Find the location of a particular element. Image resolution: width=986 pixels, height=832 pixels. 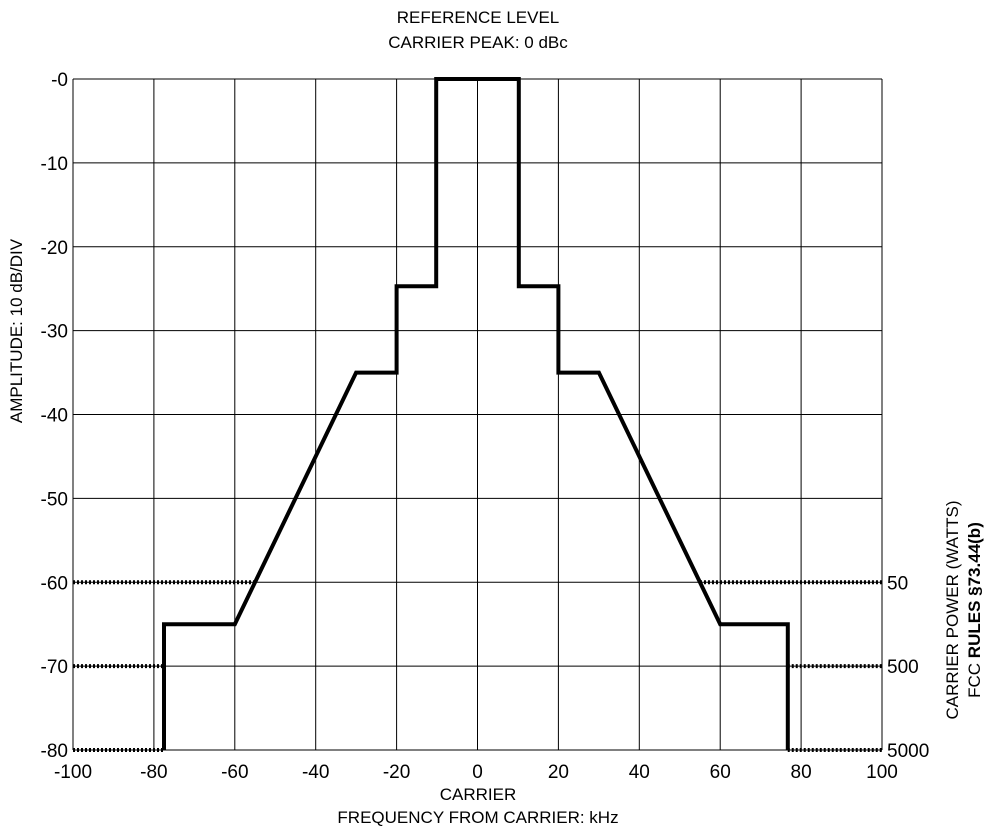

power-label-0: 50 is located at coordinates (897, 583).